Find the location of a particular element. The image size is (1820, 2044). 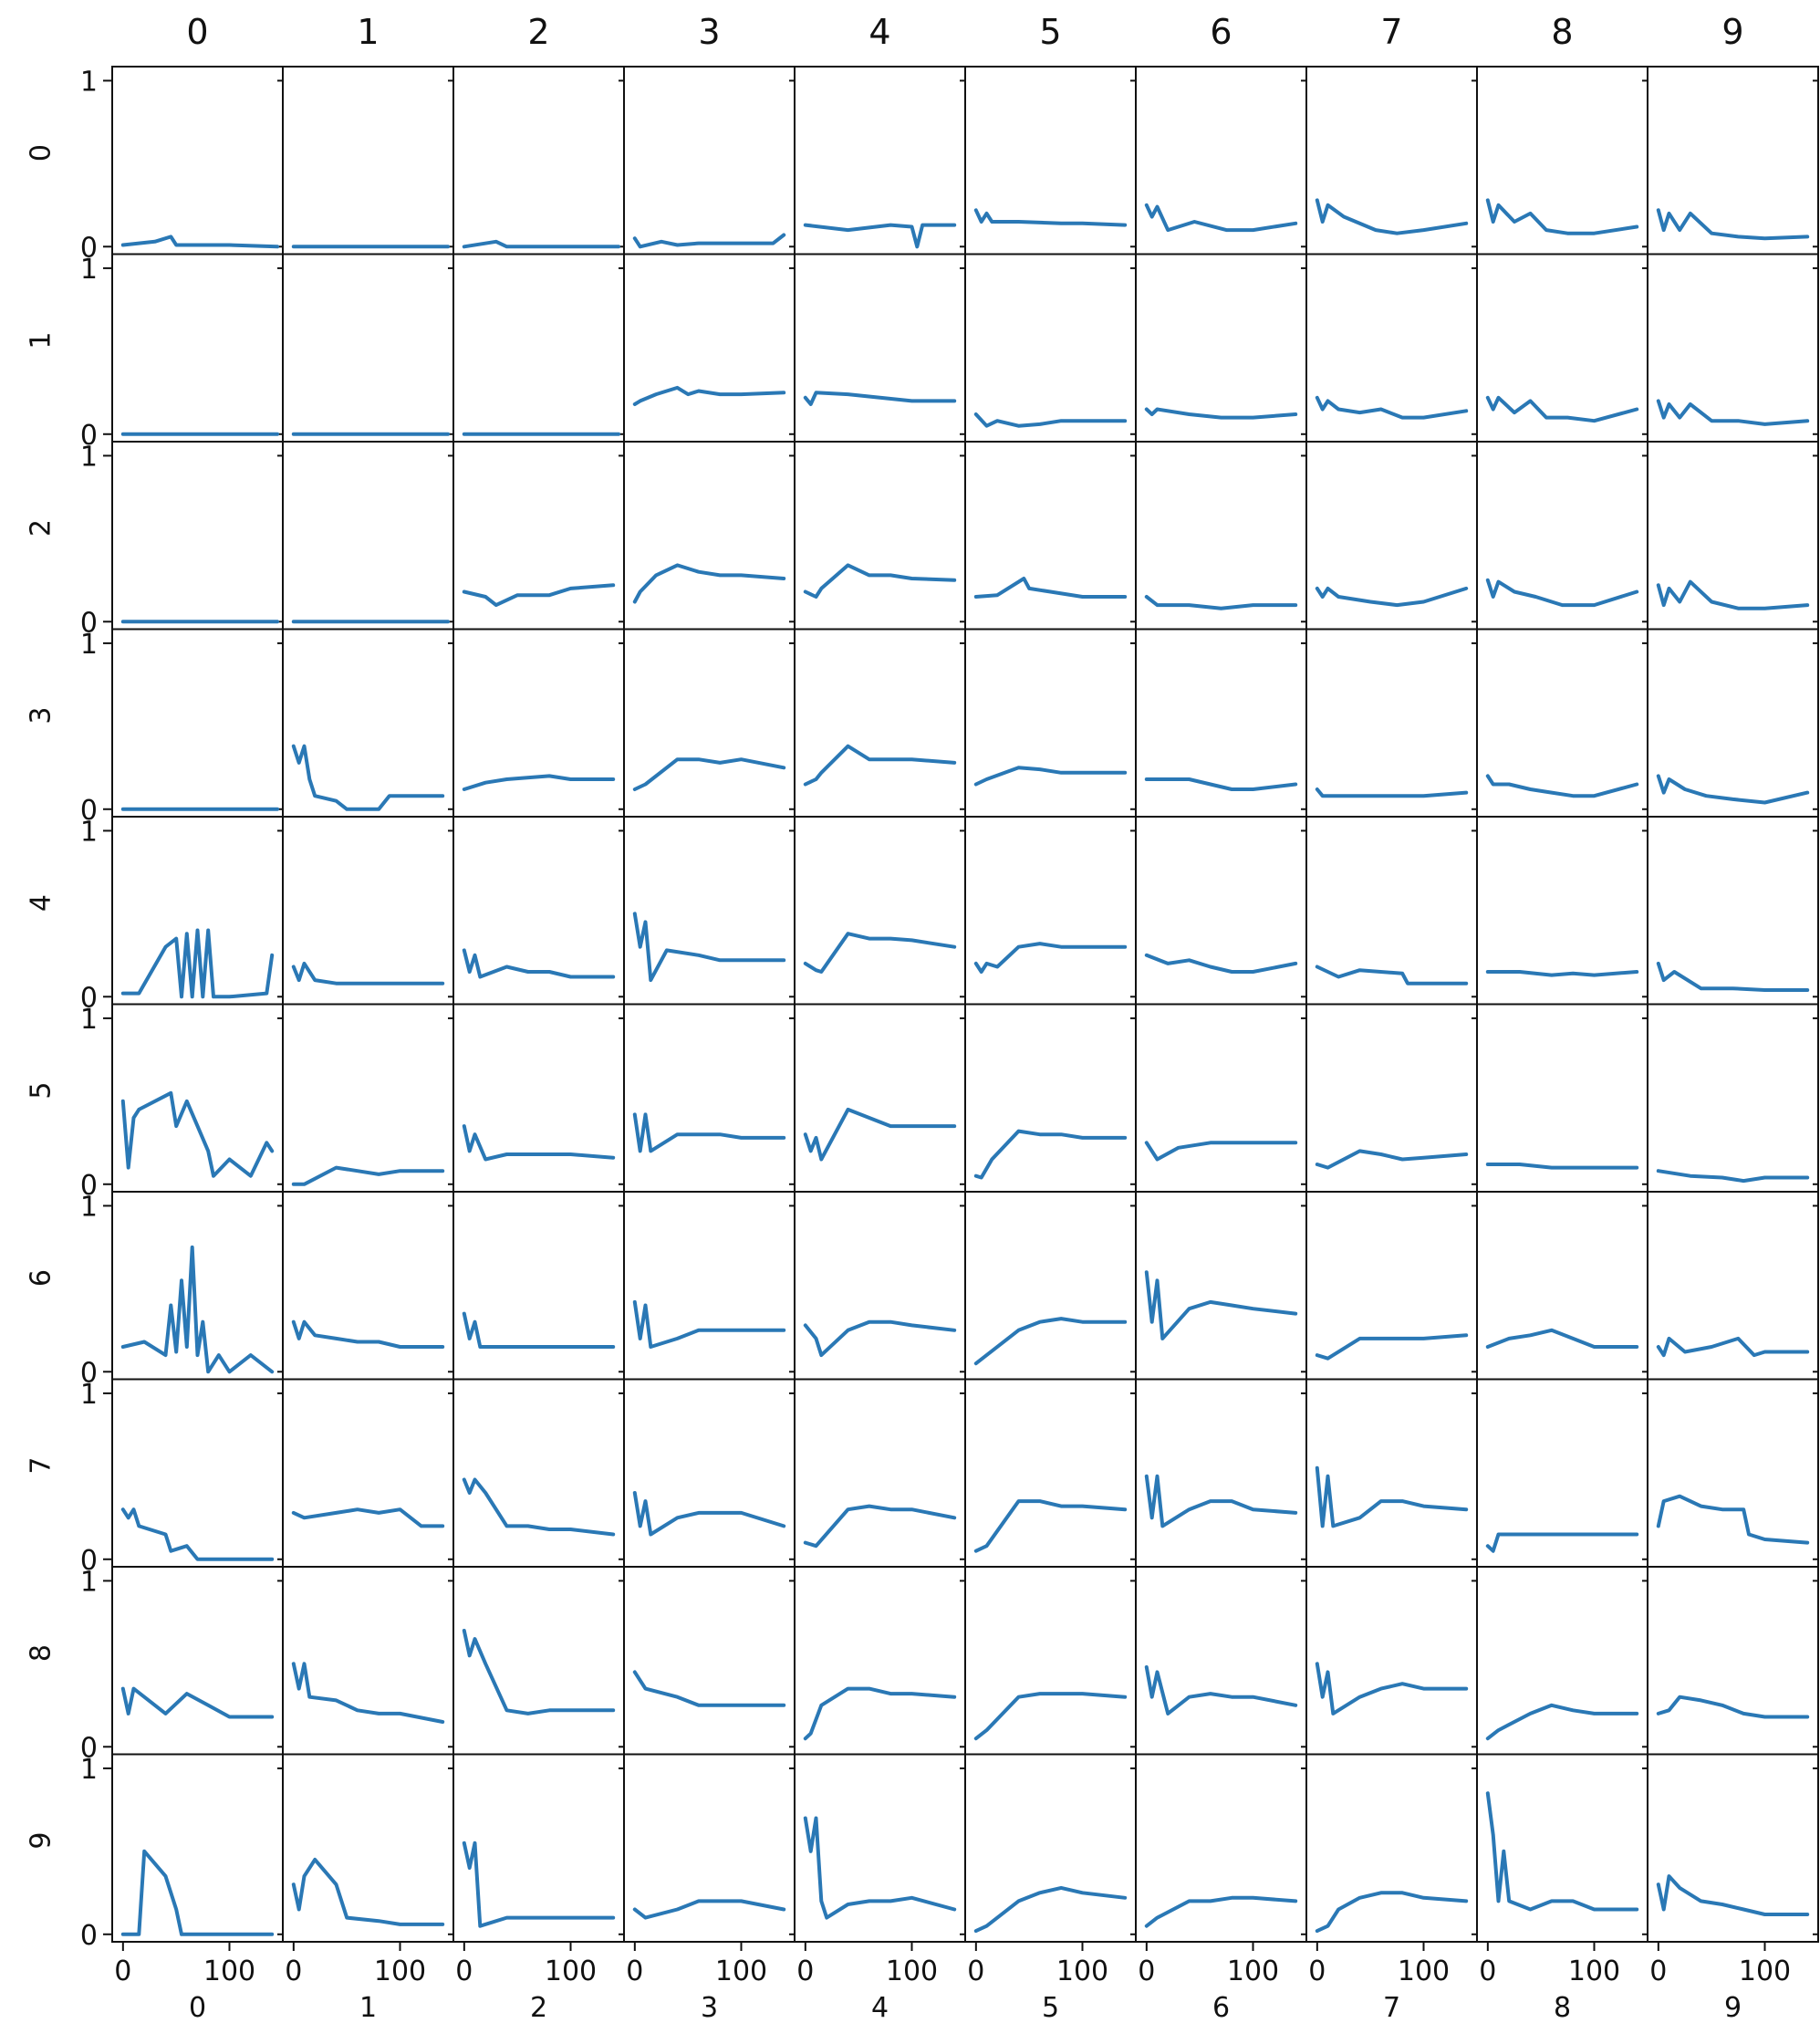

bottom-label: 8 is located at coordinates (1562, 2008).